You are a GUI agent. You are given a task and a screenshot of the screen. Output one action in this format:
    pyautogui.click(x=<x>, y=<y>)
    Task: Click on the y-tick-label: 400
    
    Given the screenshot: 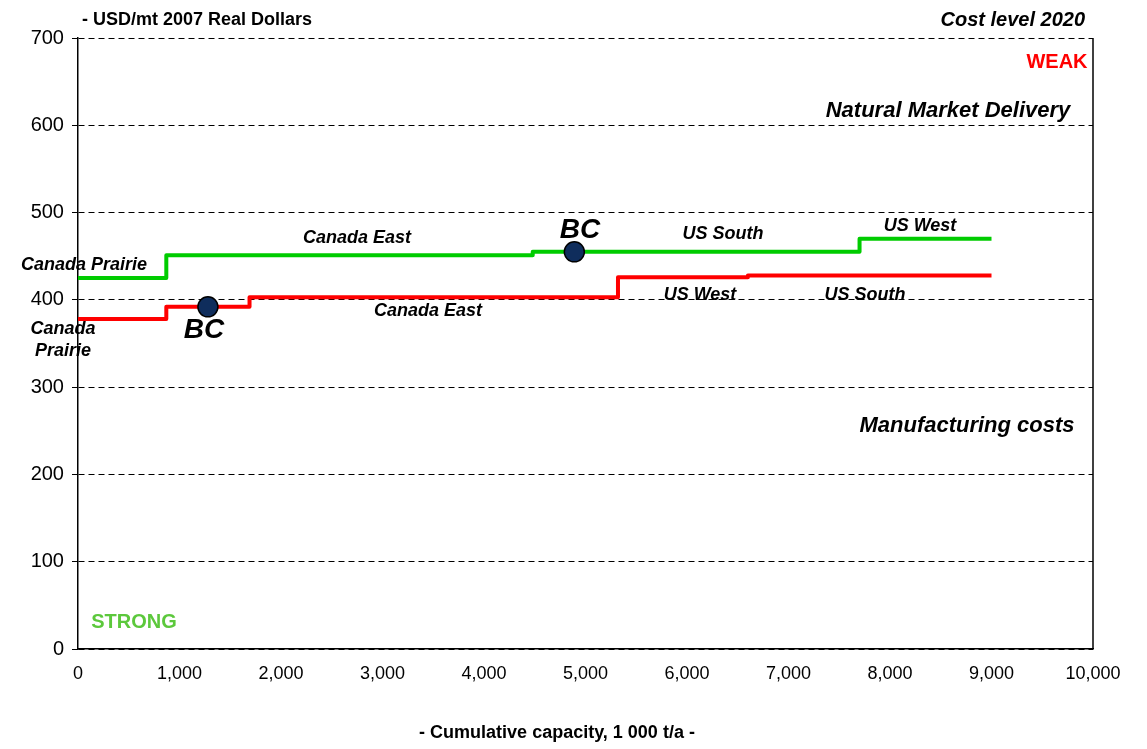 What is the action you would take?
    pyautogui.click(x=47, y=298)
    